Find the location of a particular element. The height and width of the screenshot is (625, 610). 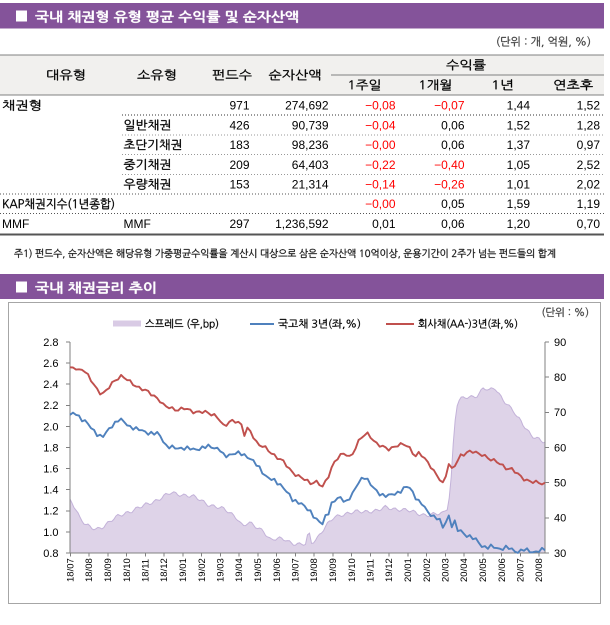

svg-text: 0,01 is located at coordinates (384, 224).